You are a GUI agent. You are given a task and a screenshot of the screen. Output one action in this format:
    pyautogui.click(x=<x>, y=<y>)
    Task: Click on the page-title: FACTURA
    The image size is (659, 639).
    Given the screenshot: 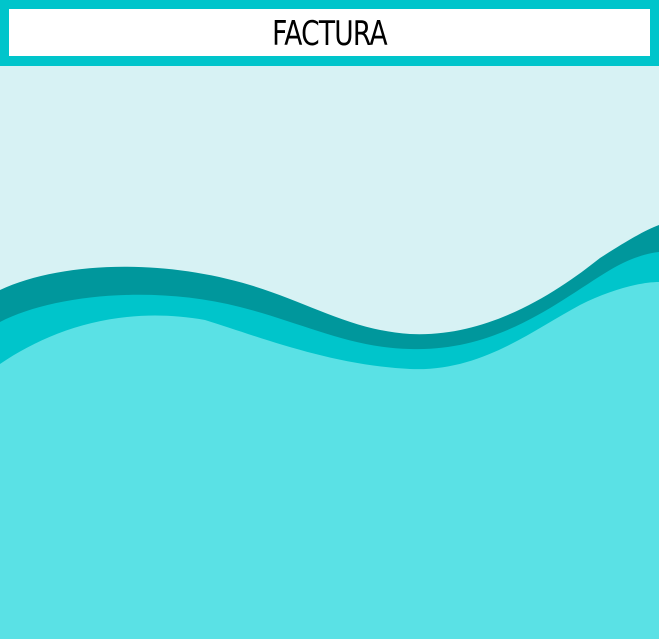 What is the action you would take?
    pyautogui.click(x=329, y=33)
    